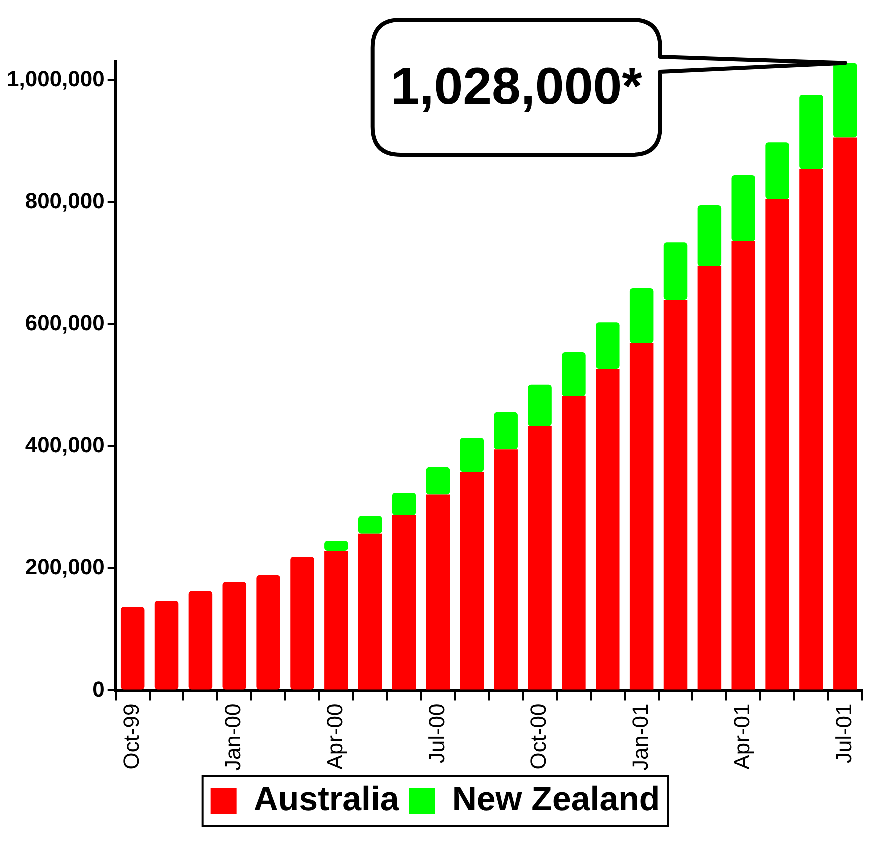 The height and width of the screenshot is (848, 875). I want to click on x-tick-label: Apr-01, so click(742, 737).